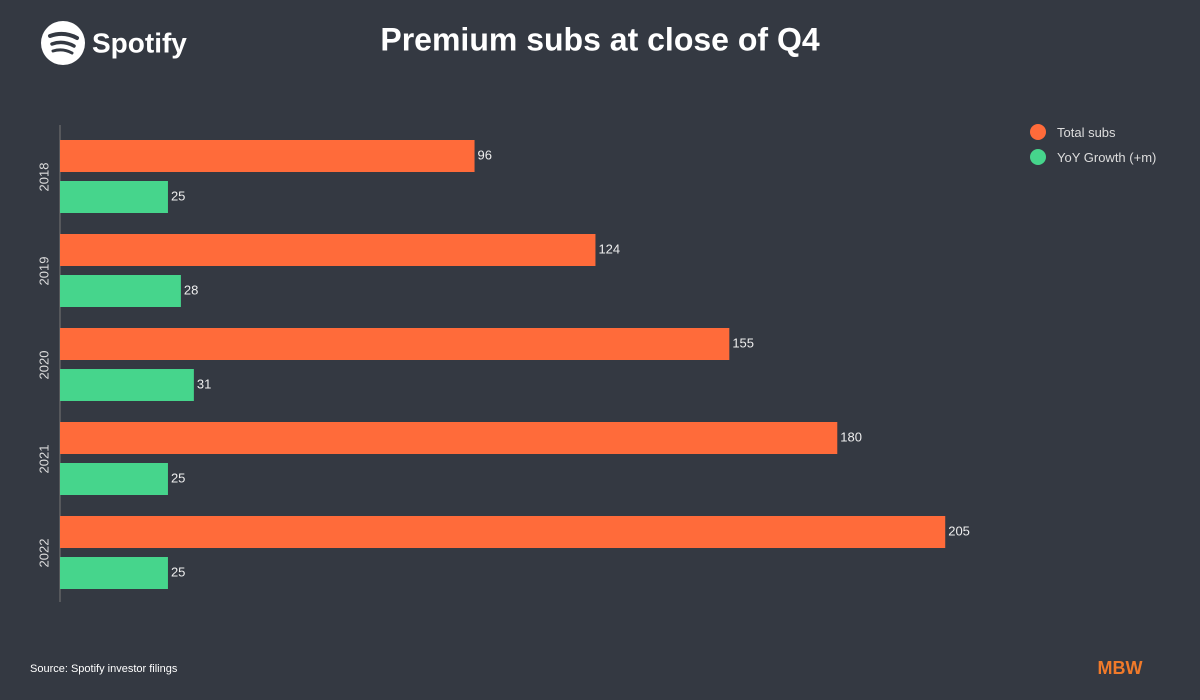  Describe the element at coordinates (743, 342) in the screenshot. I see `data-label: 155` at that location.